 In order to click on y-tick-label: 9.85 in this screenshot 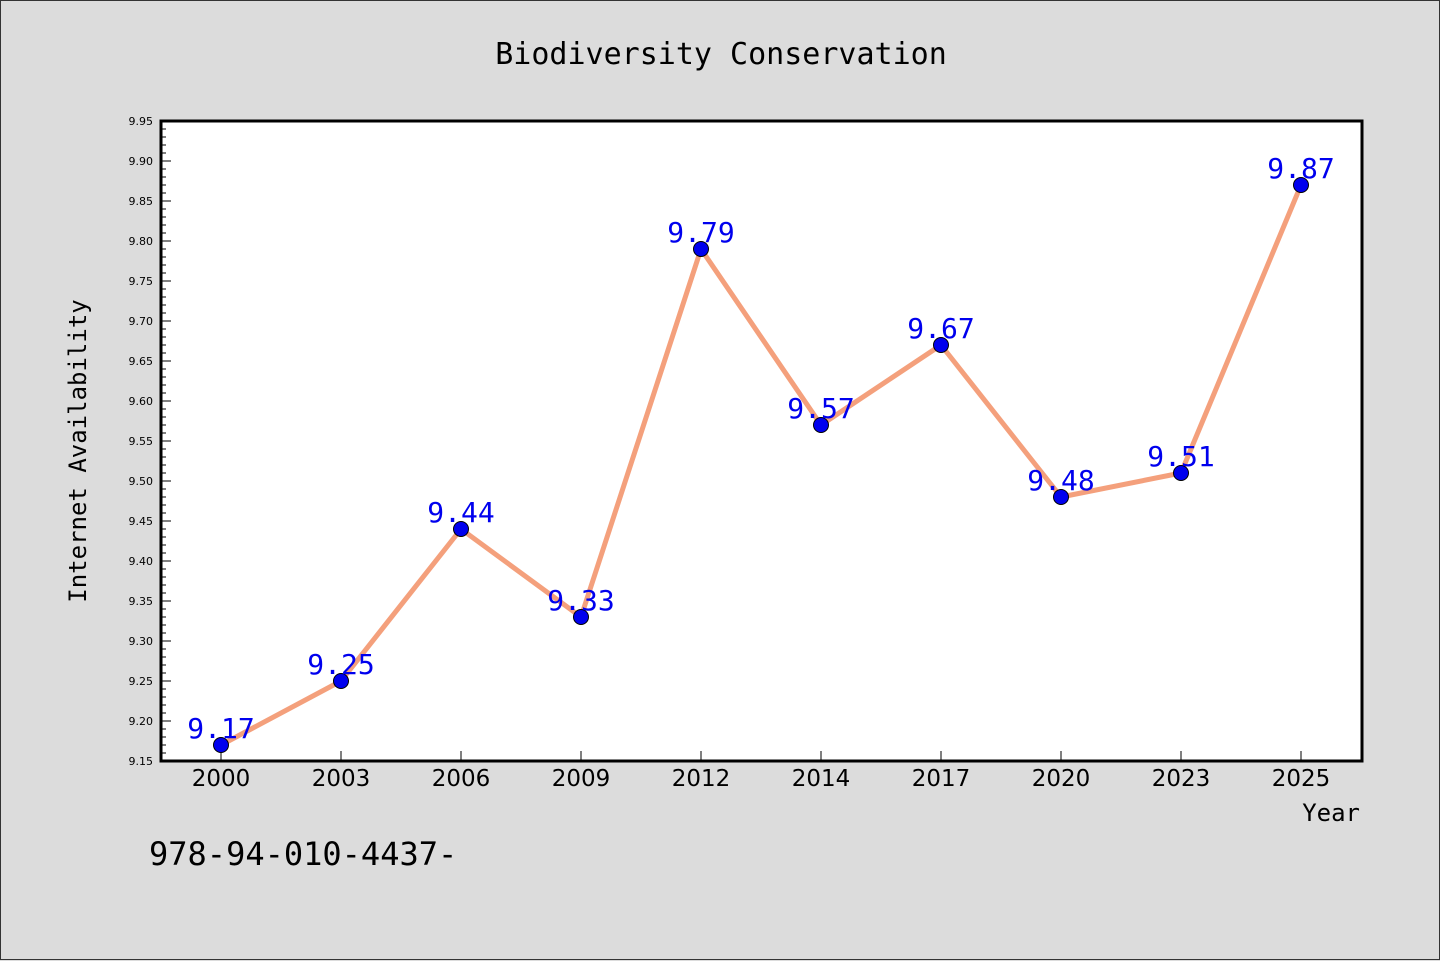, I will do `click(141, 201)`.